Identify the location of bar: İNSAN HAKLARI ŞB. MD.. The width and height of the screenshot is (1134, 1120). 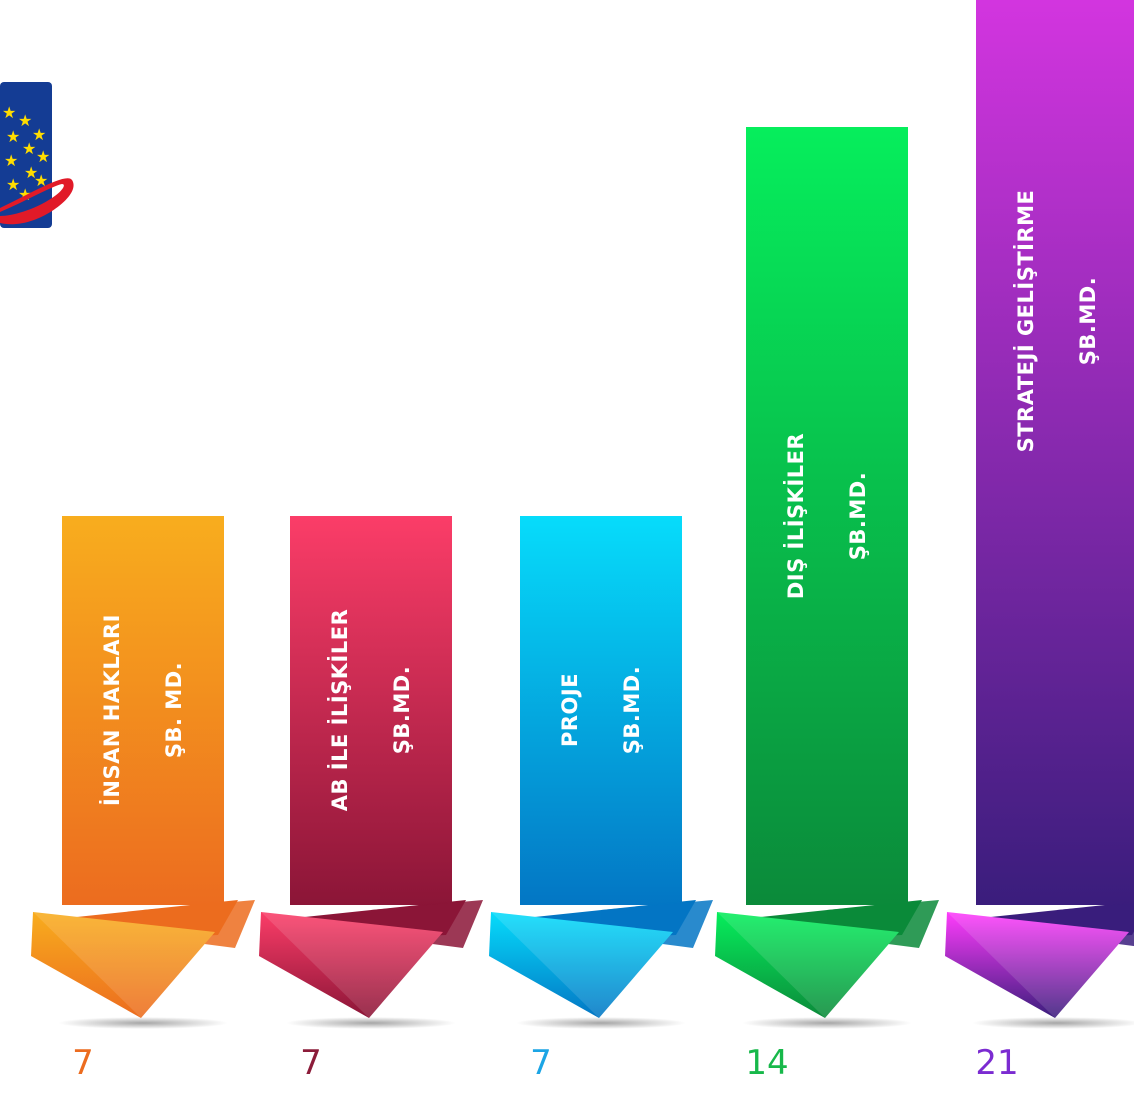
(143, 710).